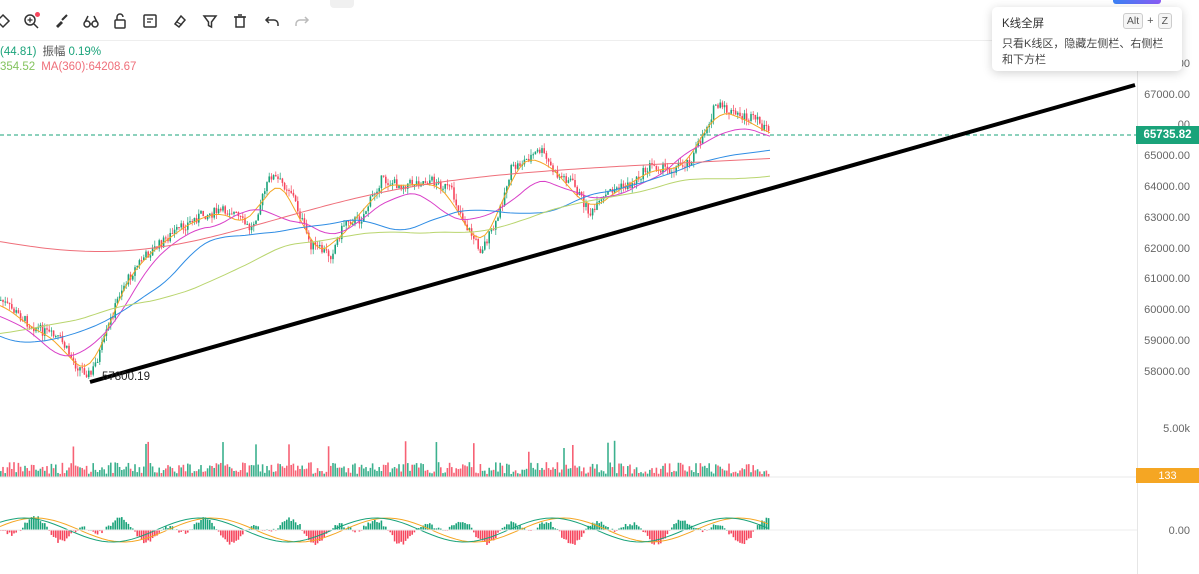  What do you see at coordinates (91, 21) in the screenshot?
I see `binoculars-icon` at bounding box center [91, 21].